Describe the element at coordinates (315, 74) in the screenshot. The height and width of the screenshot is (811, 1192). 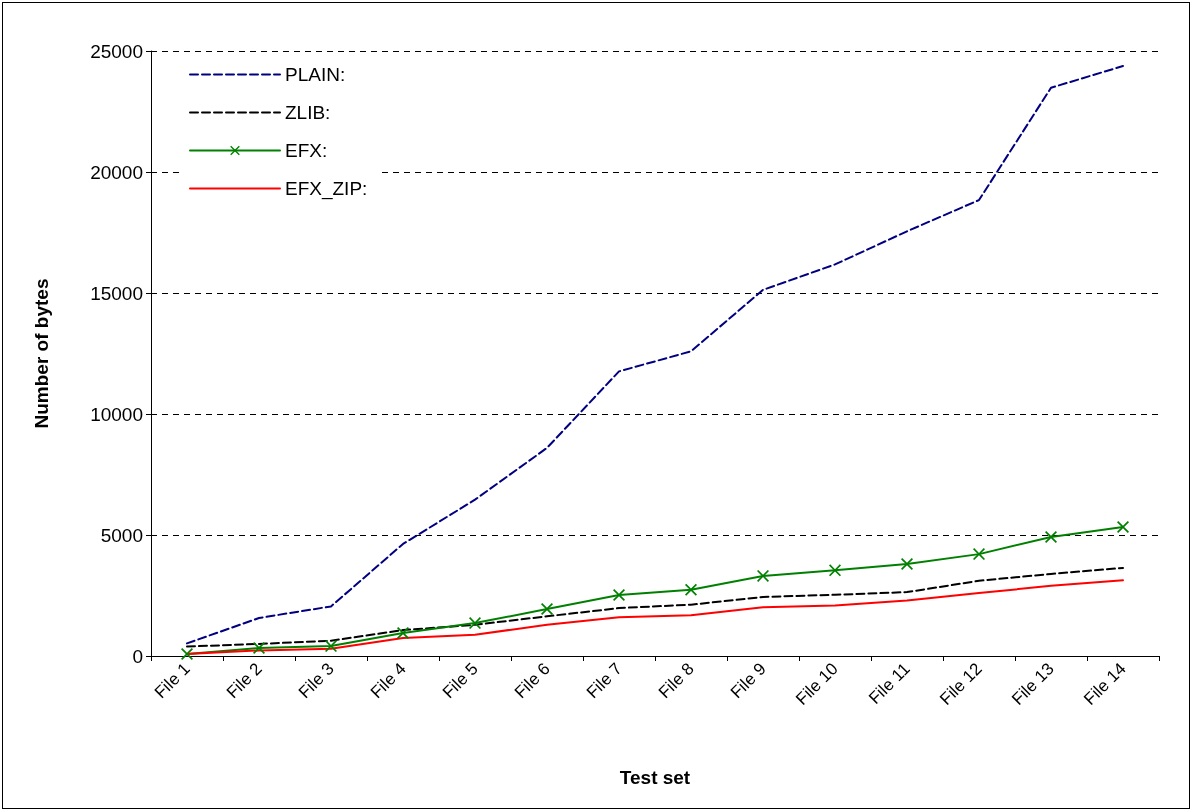
I see `legend-label: PLAIN:` at that location.